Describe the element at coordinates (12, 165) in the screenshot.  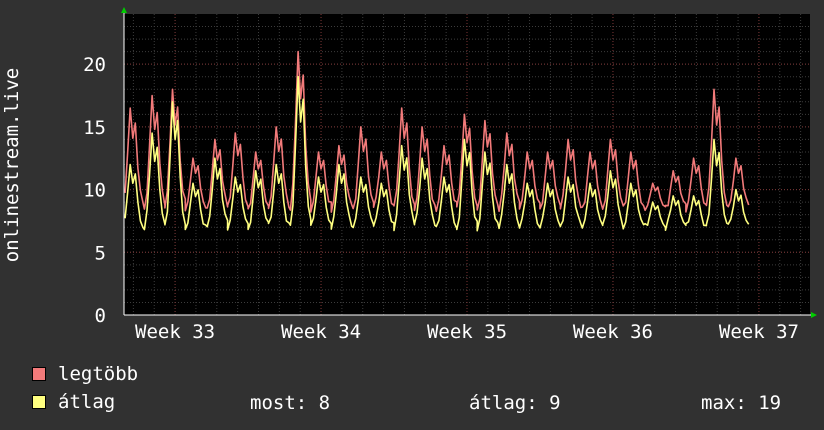
I see `y-axis-label: onlinestream.live` at that location.